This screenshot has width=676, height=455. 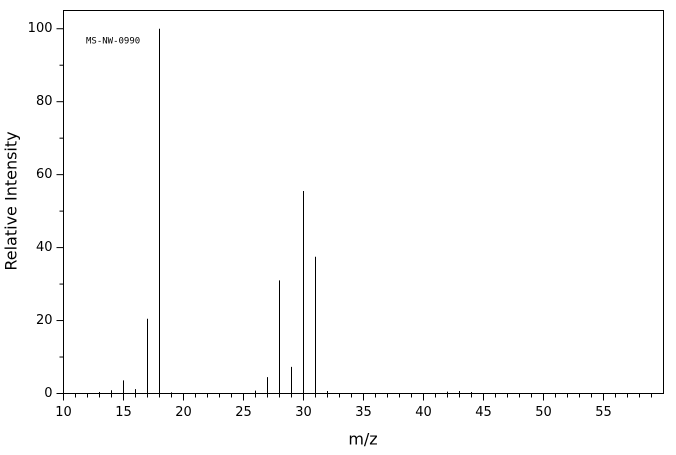 What do you see at coordinates (123, 412) in the screenshot?
I see `x-tick-label: 15` at bounding box center [123, 412].